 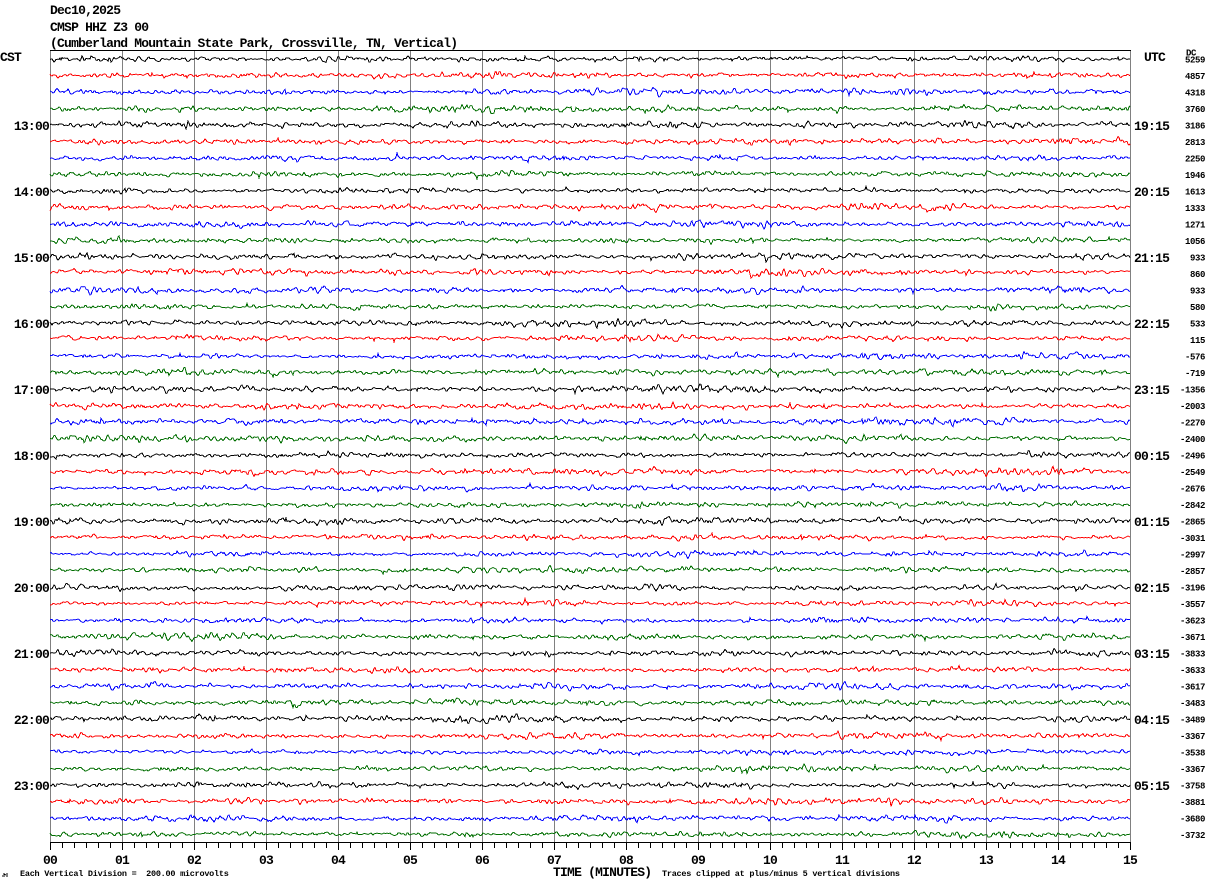 What do you see at coordinates (1192, 473) in the screenshot?
I see `svg-text: -2549` at bounding box center [1192, 473].